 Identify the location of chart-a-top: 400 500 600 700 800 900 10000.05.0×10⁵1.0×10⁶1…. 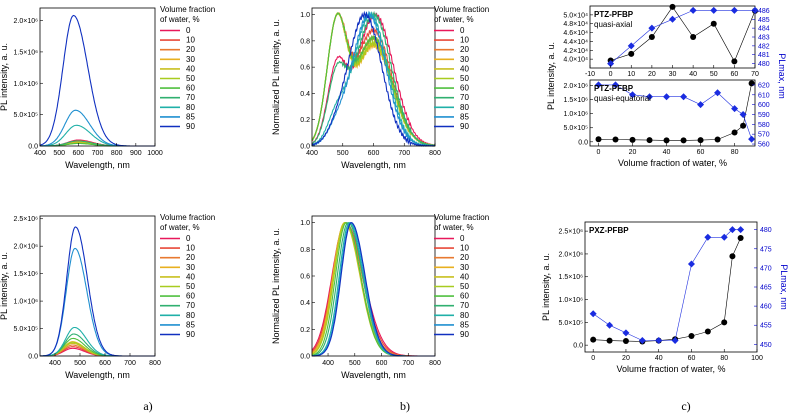
(107, 87).